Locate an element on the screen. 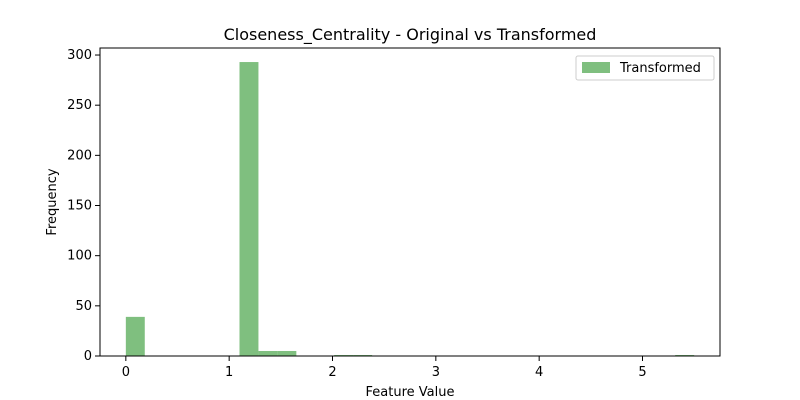 This screenshot has height=400, width=800. y-axis-label: Frequency is located at coordinates (52, 201).